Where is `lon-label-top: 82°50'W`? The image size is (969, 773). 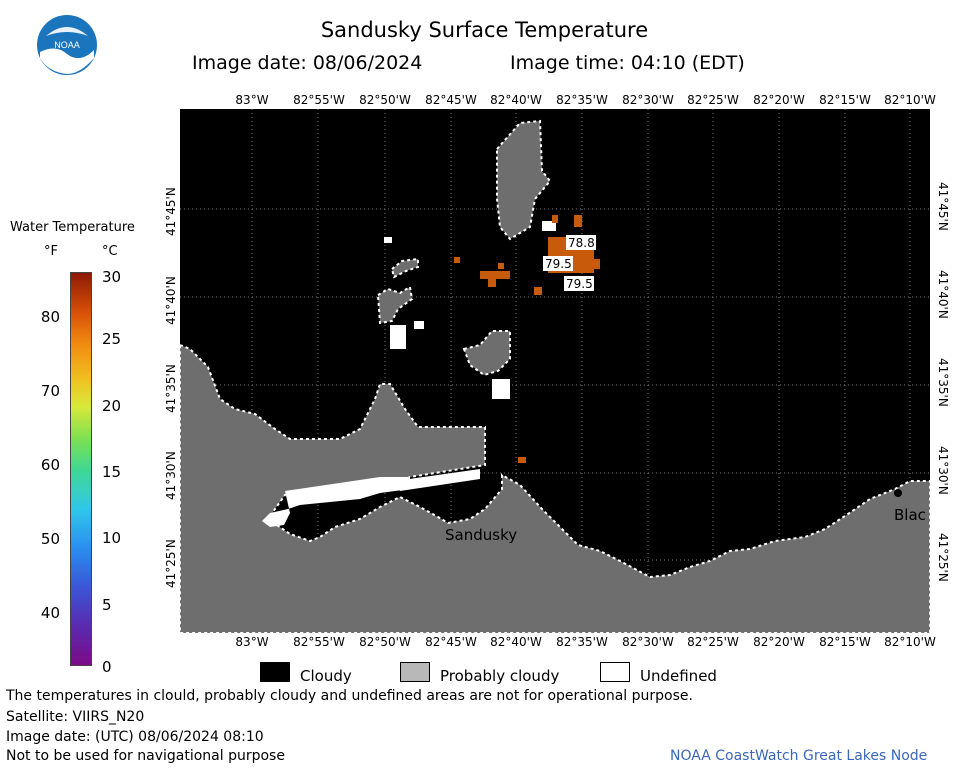
lon-label-top: 82°50'W is located at coordinates (385, 100).